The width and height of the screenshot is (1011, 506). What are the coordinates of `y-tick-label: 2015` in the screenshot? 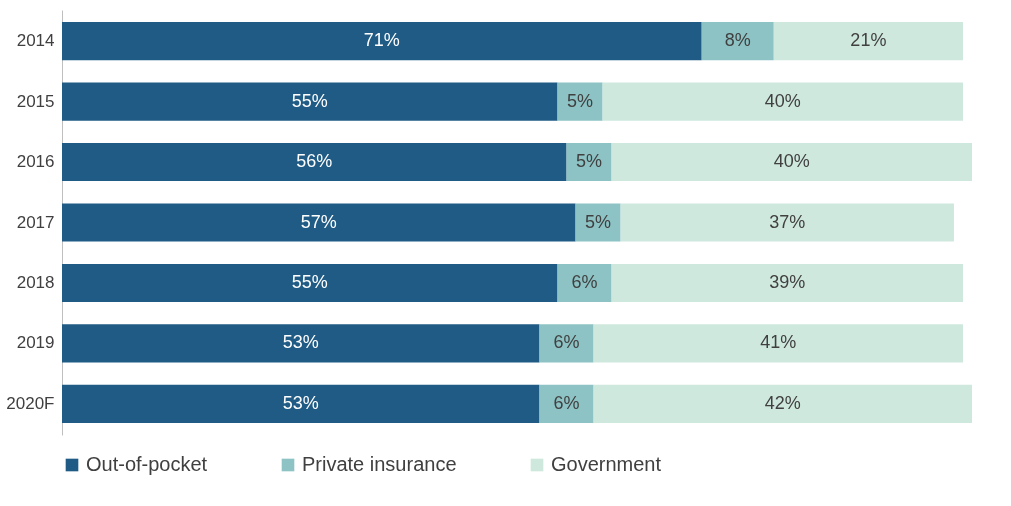 It's located at (35, 101).